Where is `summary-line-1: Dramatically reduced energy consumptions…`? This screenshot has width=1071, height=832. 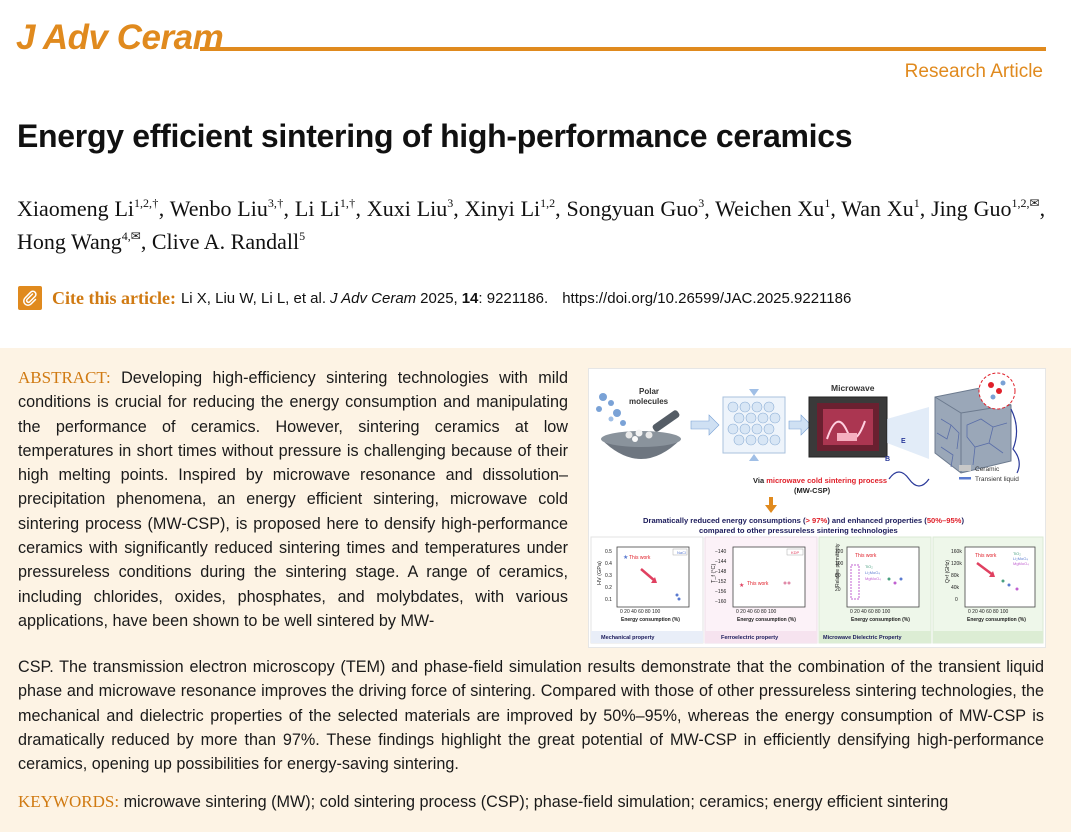
summary-line-1: Dramatically reduced energy consumptions… is located at coordinates (803, 520).